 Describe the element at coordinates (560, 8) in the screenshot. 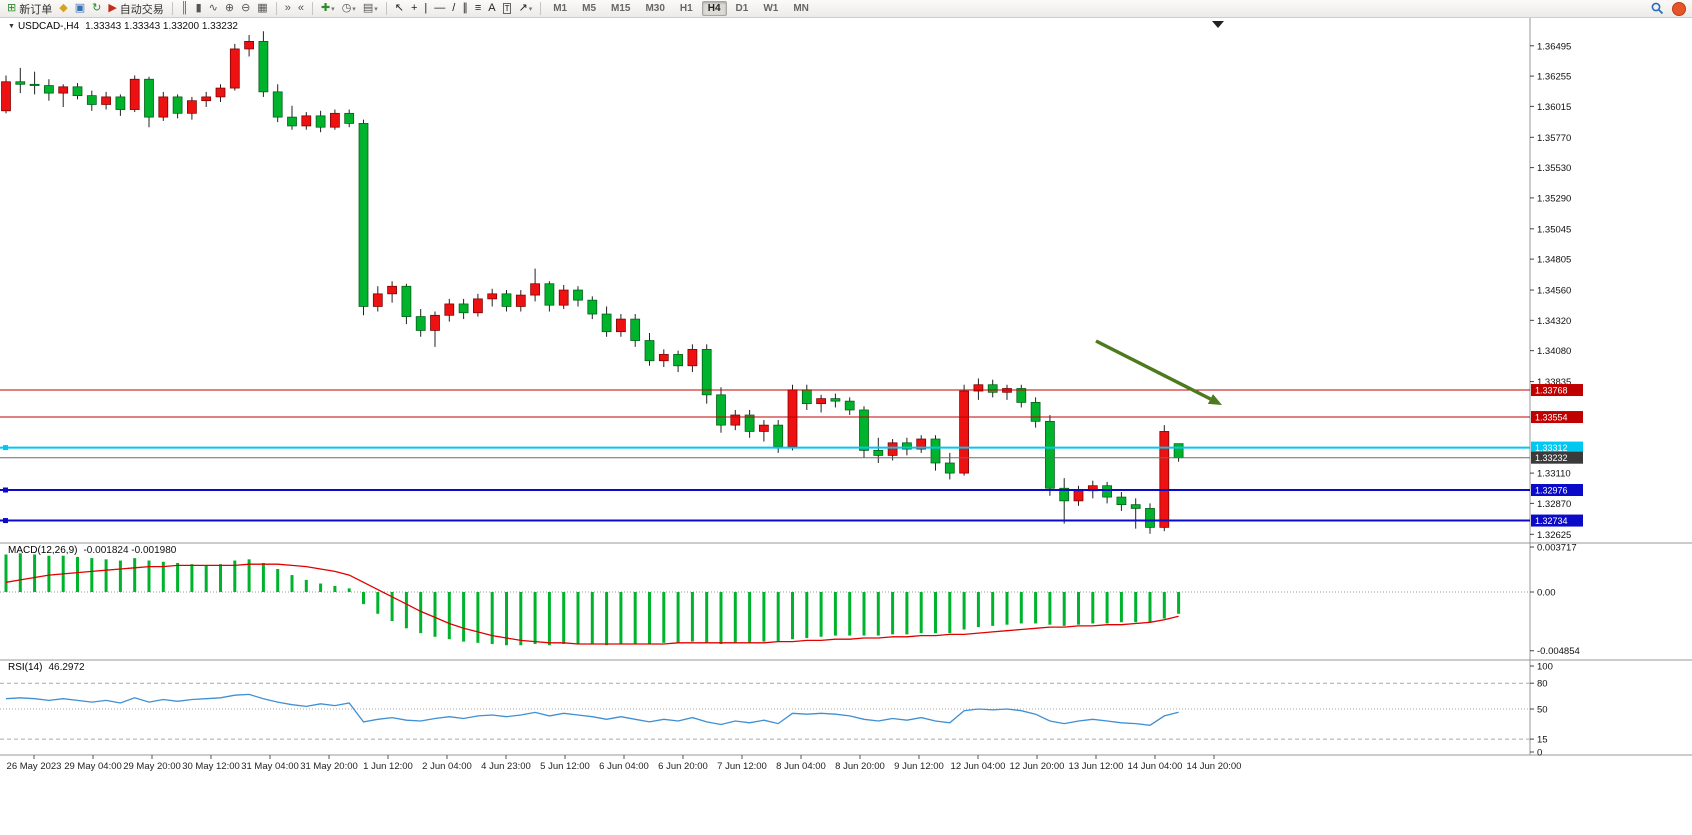

I see `timeframe-m1-button: M1` at that location.